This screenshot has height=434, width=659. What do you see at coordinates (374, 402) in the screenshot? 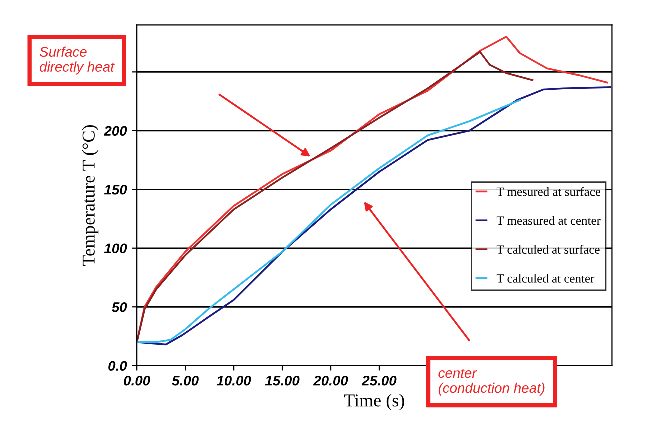
I see `x-axis-title: Time (s)` at bounding box center [374, 402].